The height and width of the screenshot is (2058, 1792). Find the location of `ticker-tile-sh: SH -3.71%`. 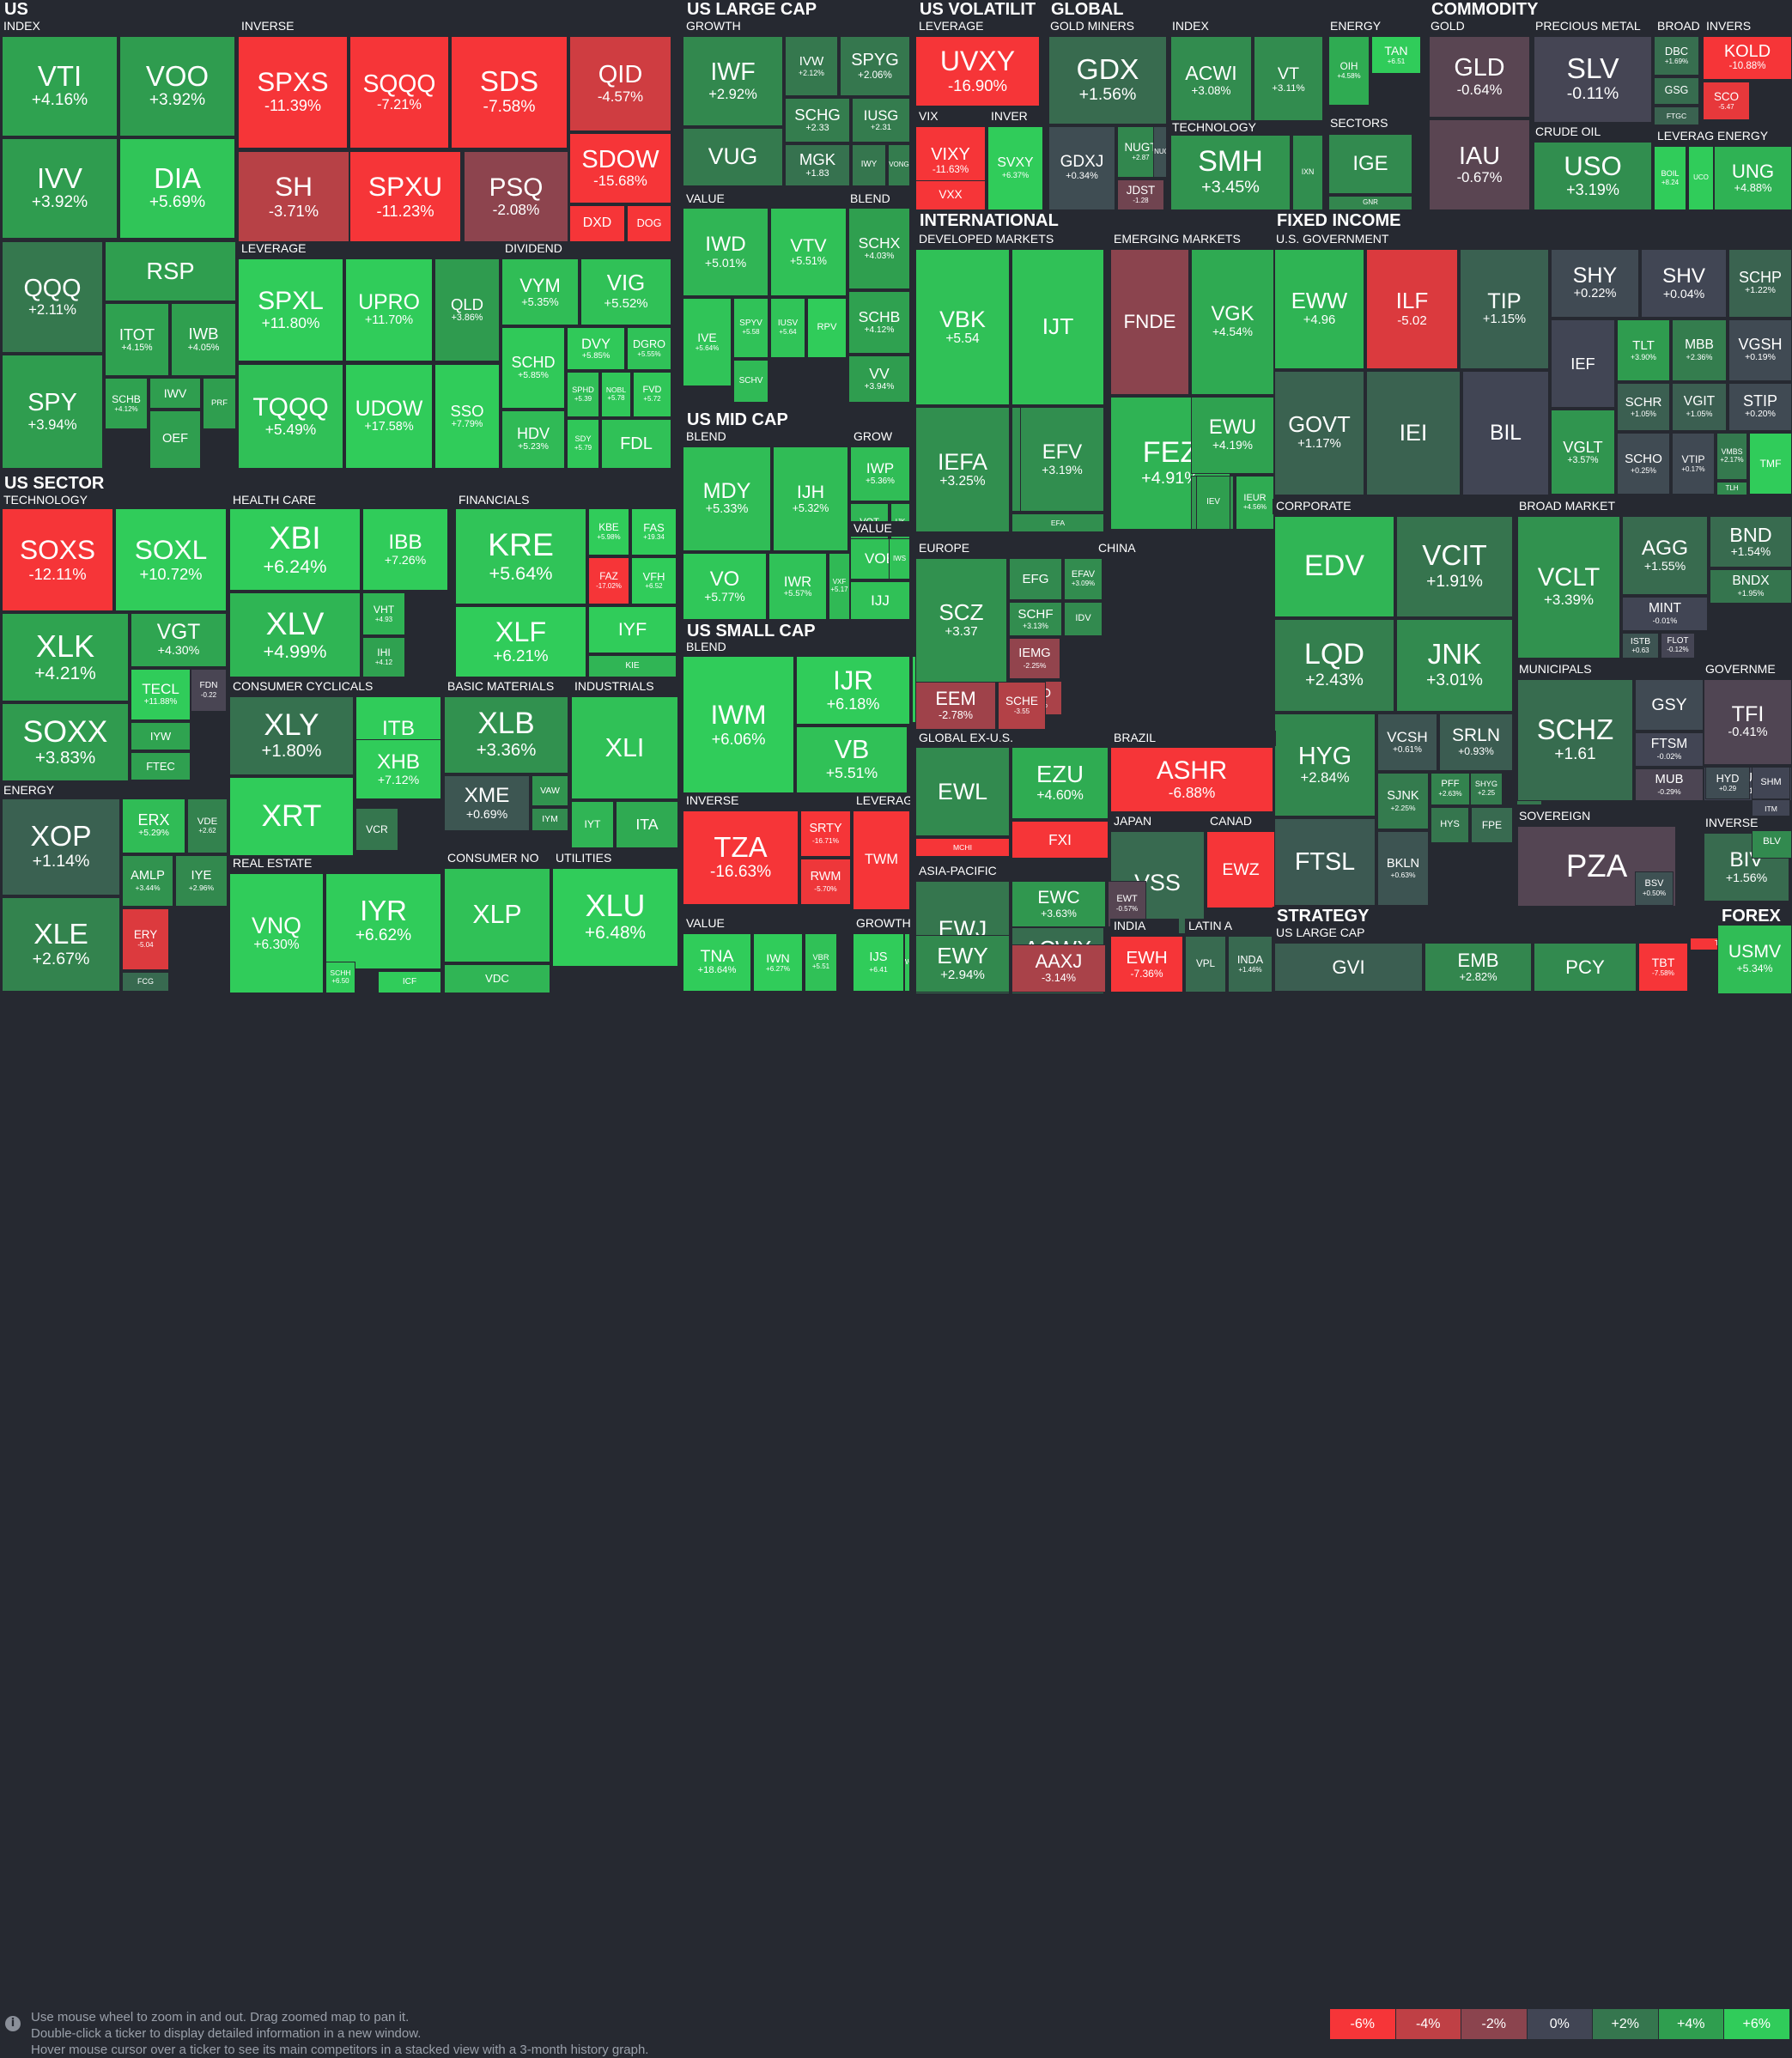

ticker-tile-sh: SH -3.71% is located at coordinates (293, 196).